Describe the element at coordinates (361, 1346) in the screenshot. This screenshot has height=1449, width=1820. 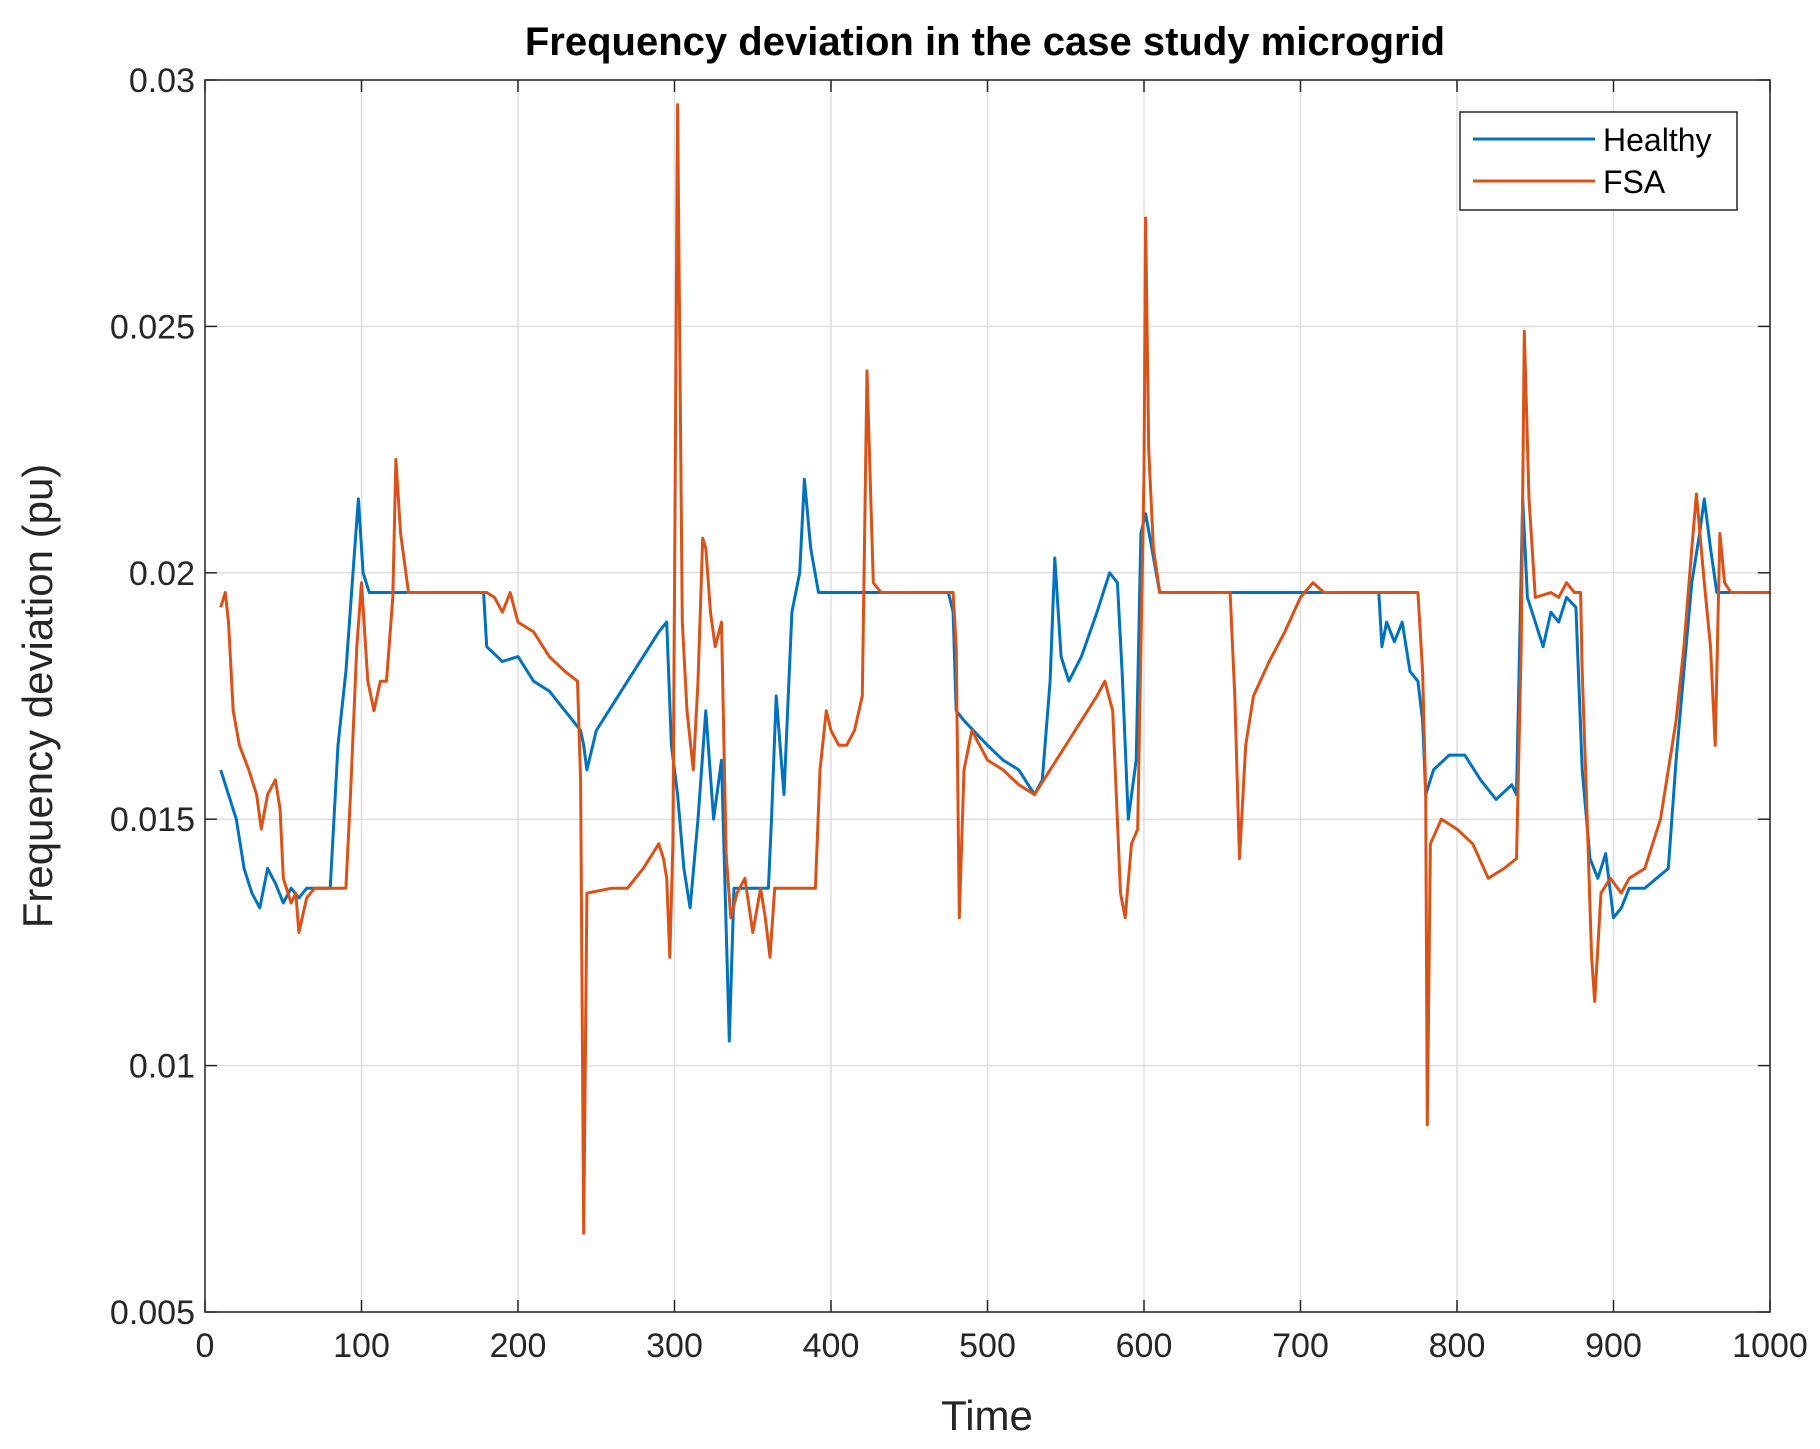
I see `x-tick-label: 100` at that location.